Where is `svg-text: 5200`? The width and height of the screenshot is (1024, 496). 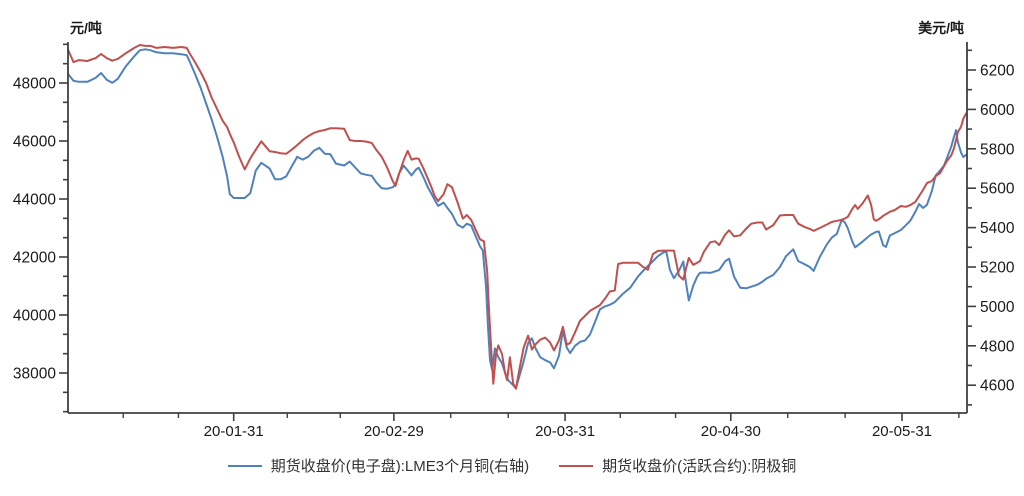
svg-text: 5200 is located at coordinates (997, 268).